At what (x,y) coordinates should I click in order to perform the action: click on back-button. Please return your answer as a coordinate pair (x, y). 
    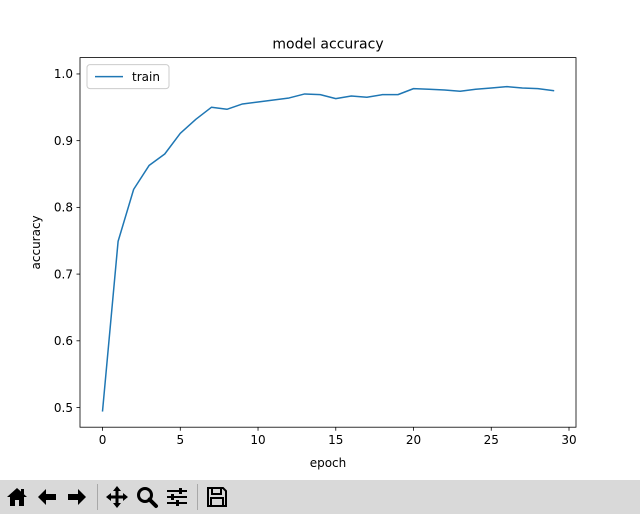
    Looking at the image, I should click on (47, 497).